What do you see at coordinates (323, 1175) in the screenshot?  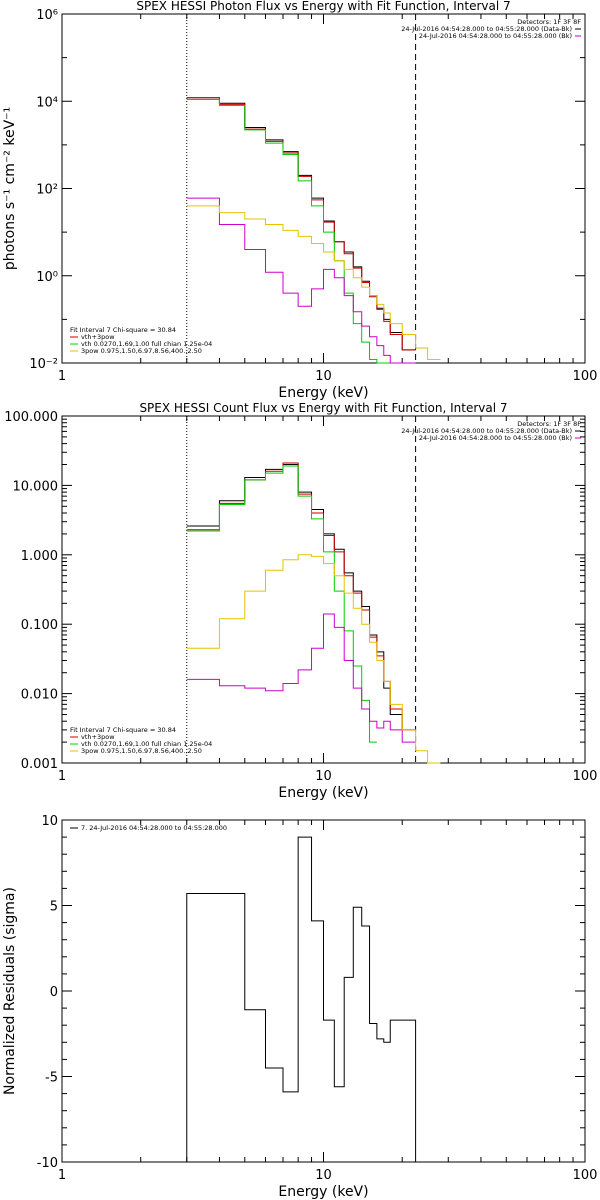 I see `residuals-x-tick-label: 10` at bounding box center [323, 1175].